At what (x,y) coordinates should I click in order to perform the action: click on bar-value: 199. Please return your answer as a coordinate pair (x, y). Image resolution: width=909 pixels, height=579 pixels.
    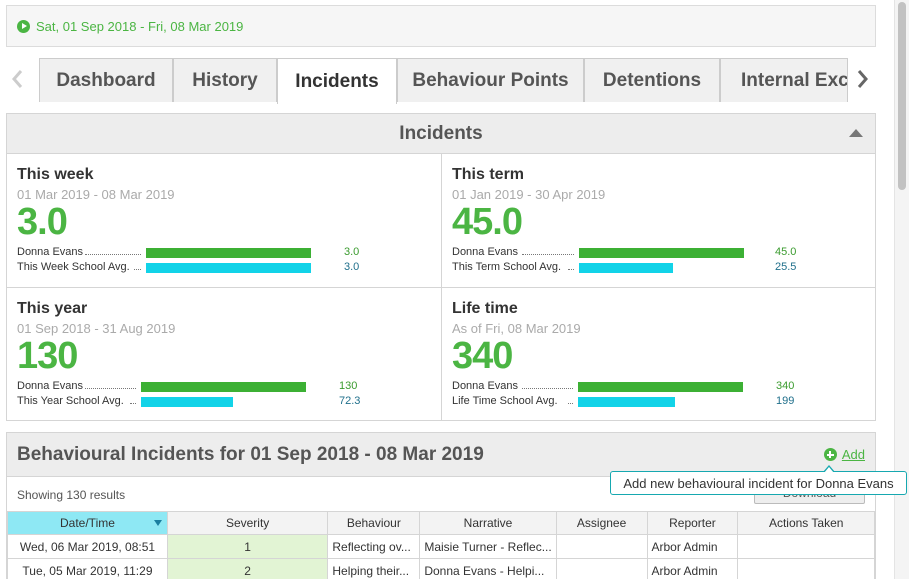
    Looking at the image, I should click on (785, 401).